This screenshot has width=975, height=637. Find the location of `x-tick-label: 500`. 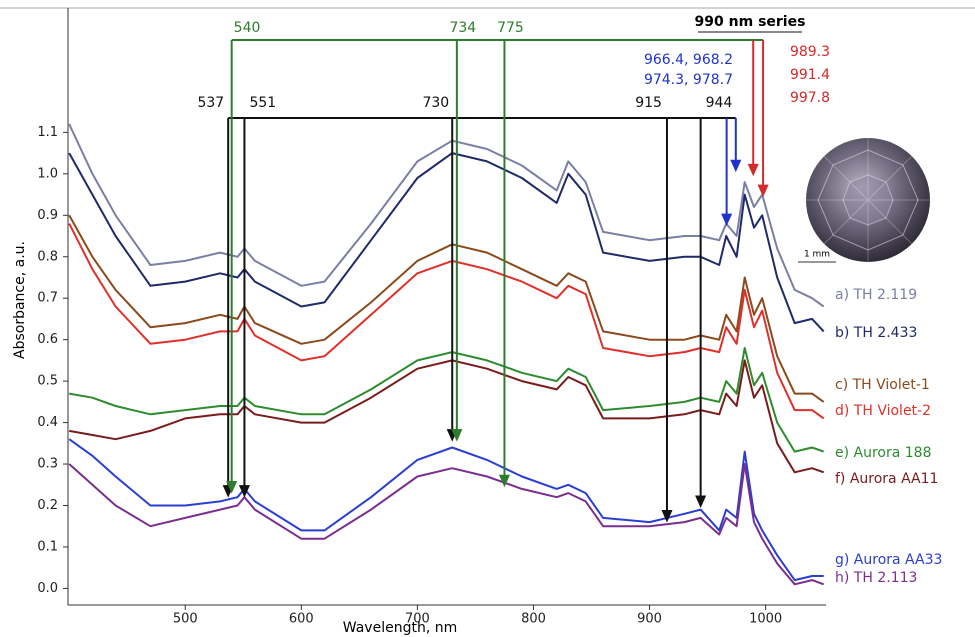

x-tick-label: 500 is located at coordinates (185, 619).